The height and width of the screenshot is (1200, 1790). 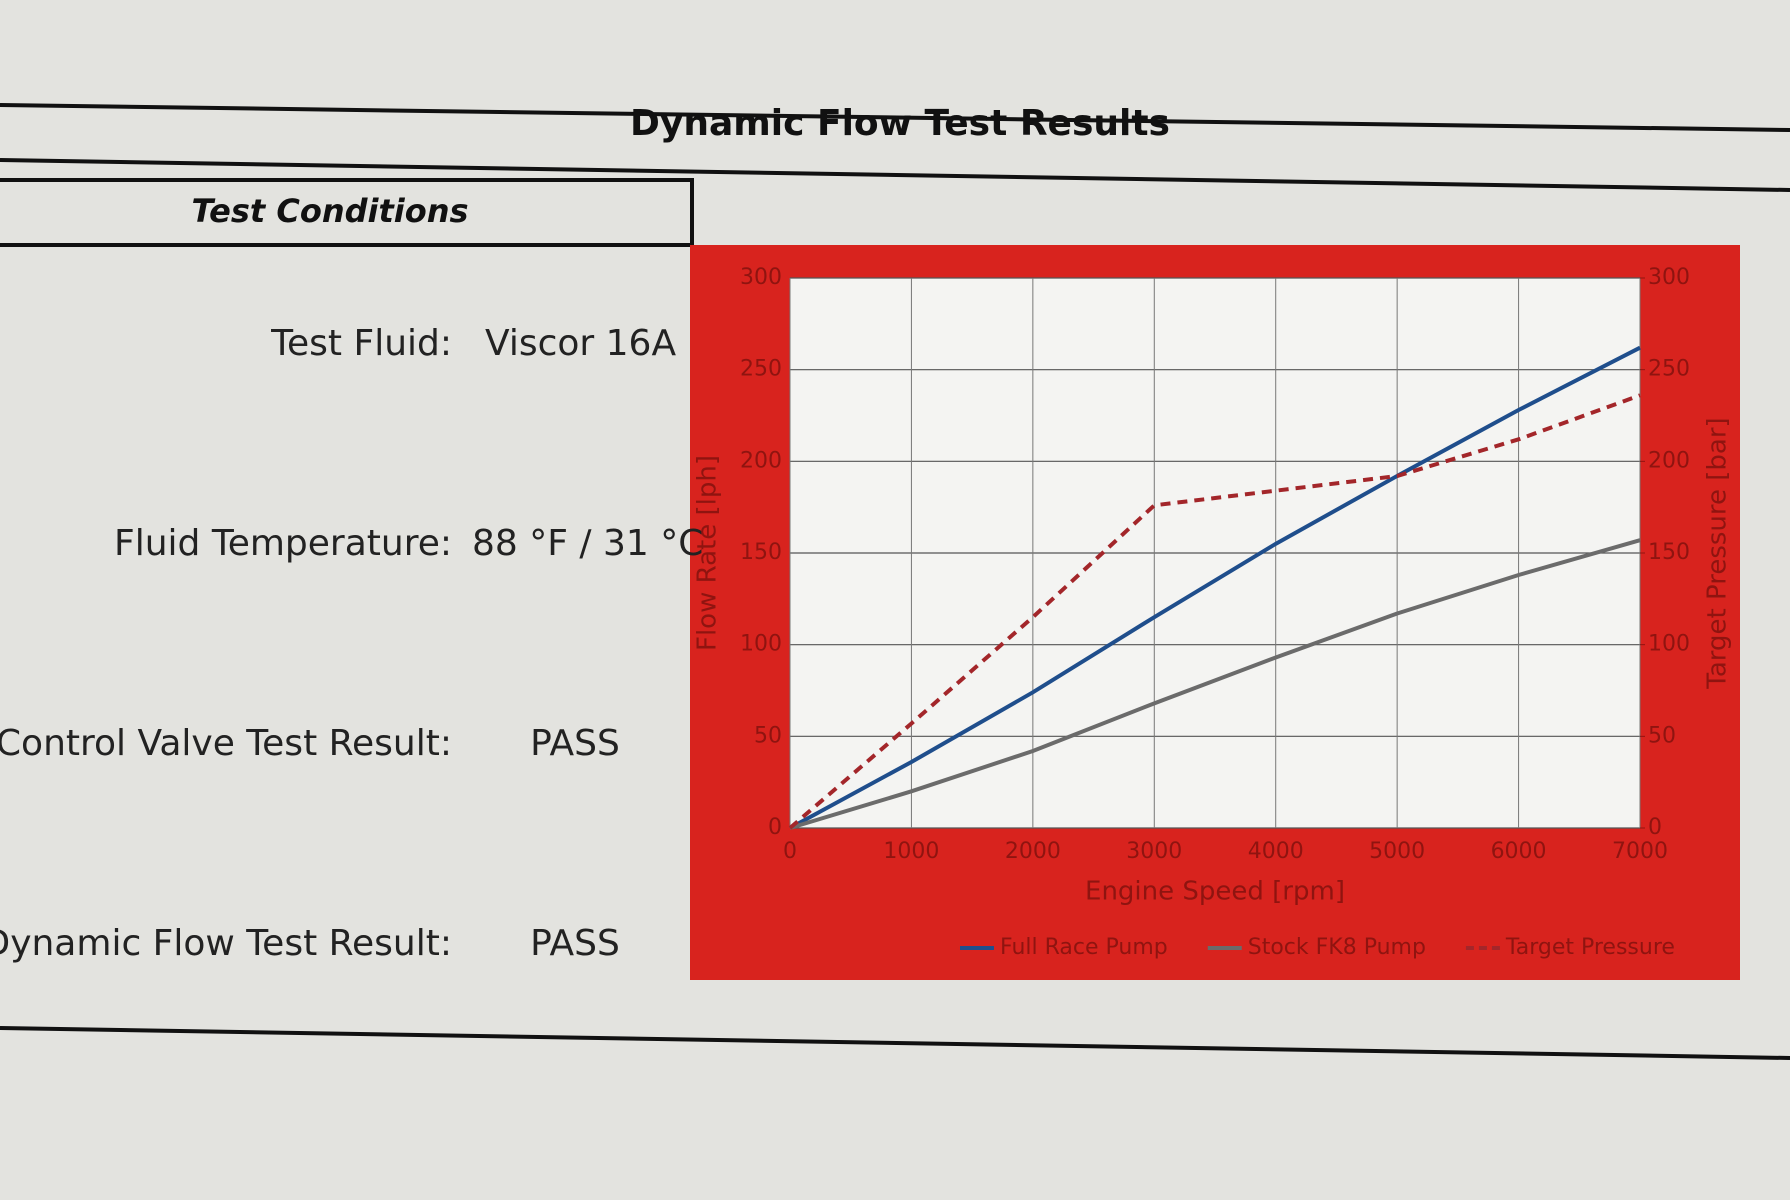 I want to click on x-tick-label: 0, so click(x=790, y=851).